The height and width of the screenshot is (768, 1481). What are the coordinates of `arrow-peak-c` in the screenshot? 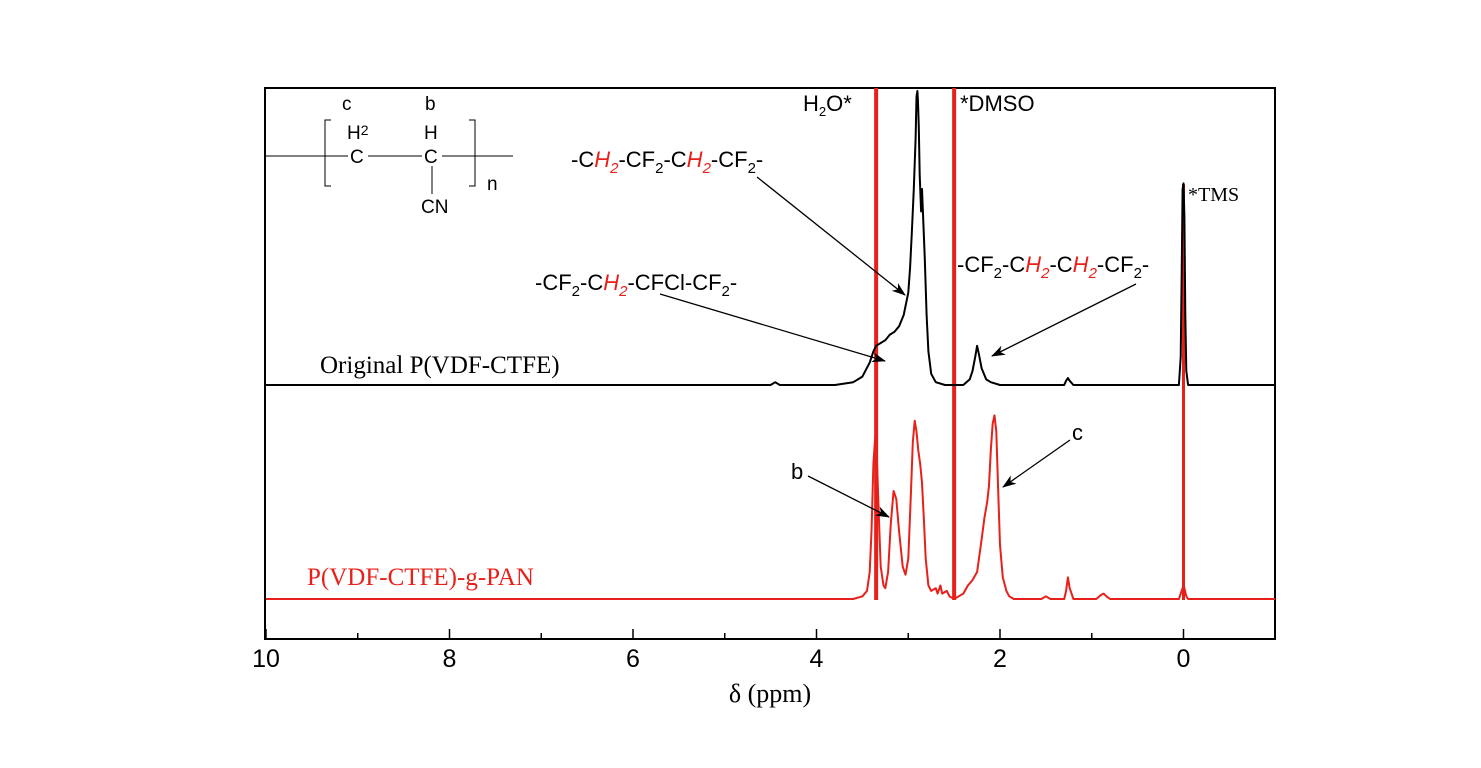 It's located at (1036, 463).